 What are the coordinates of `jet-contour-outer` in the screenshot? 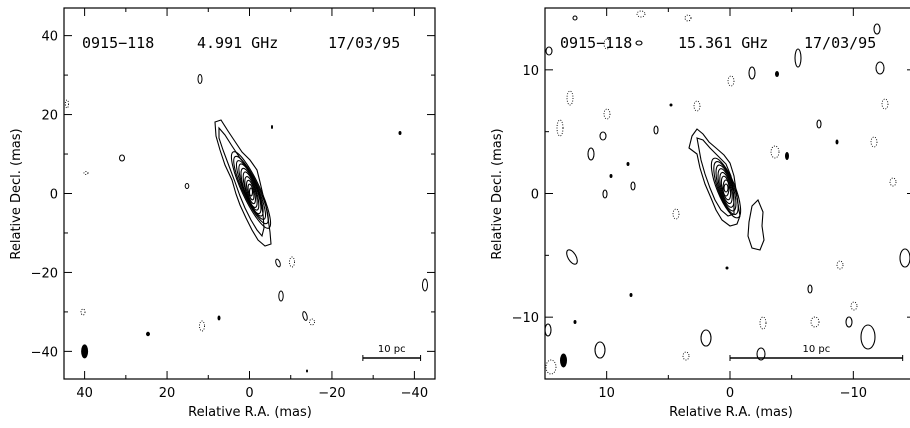 It's located at (243, 183).